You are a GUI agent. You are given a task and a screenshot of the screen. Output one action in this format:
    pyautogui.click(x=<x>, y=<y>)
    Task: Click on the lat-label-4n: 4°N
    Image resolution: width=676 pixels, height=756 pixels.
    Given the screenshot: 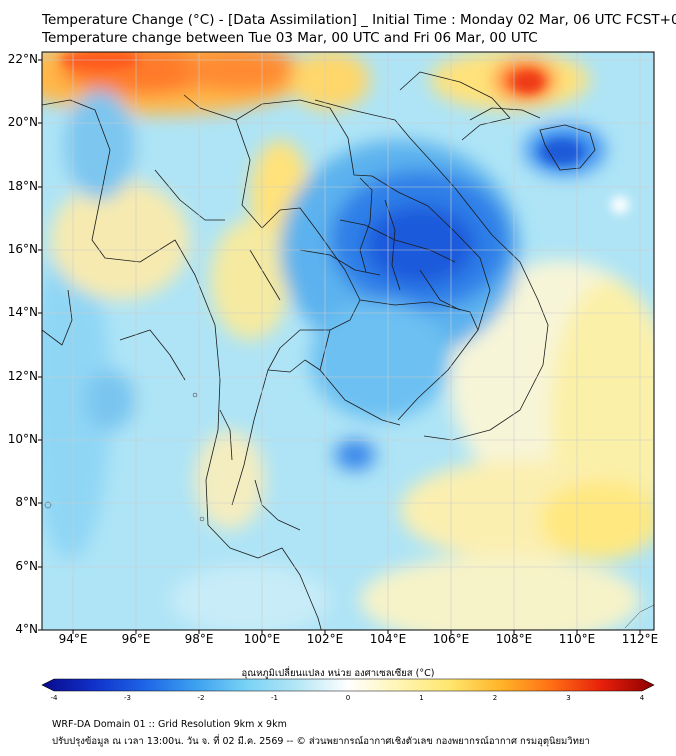 What is the action you would take?
    pyautogui.click(x=26, y=629)
    